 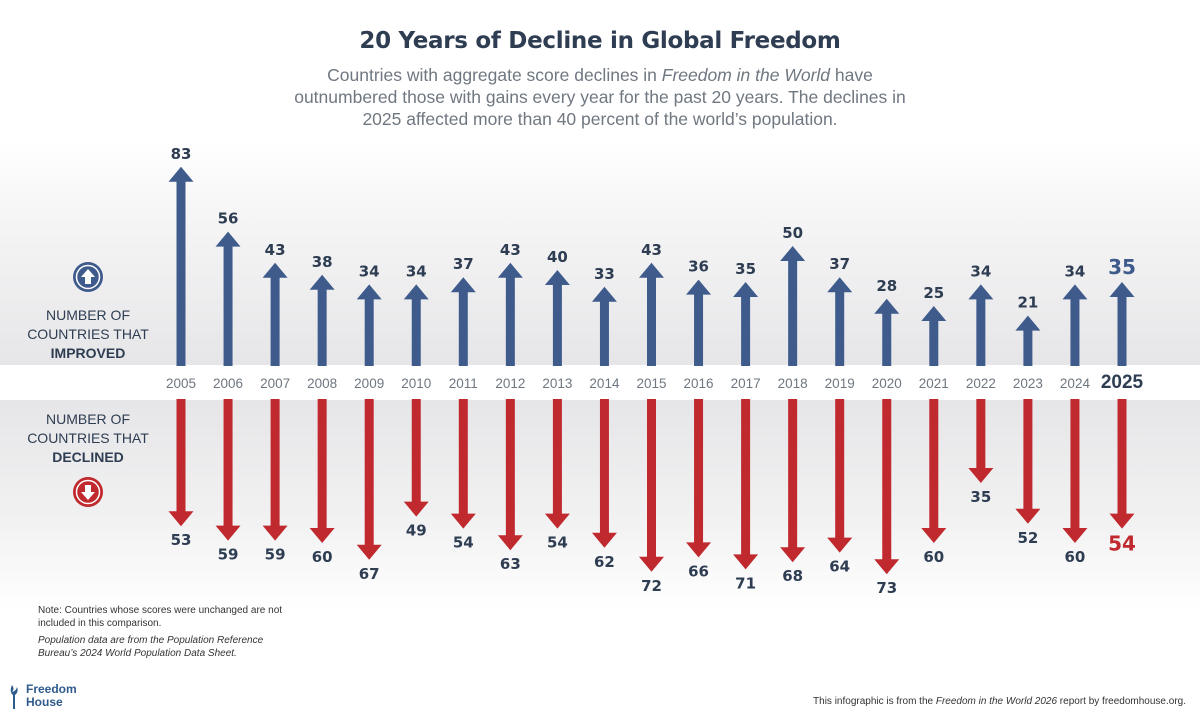 I want to click on declined-arrow-2014, so click(x=604, y=473).